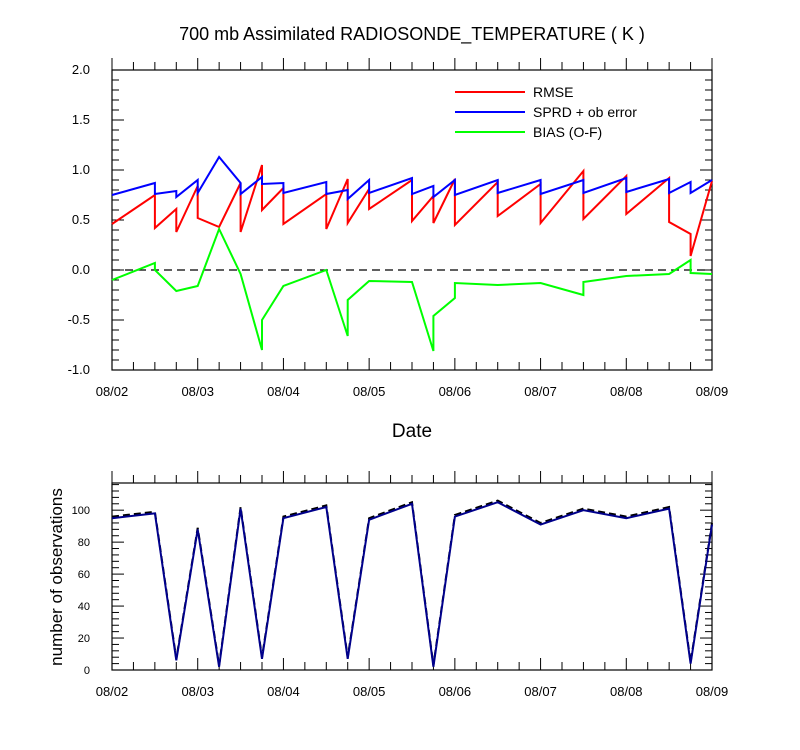  I want to click on bottom-y-tick-labels: 100 80 60 40 20 0, so click(81, 591).